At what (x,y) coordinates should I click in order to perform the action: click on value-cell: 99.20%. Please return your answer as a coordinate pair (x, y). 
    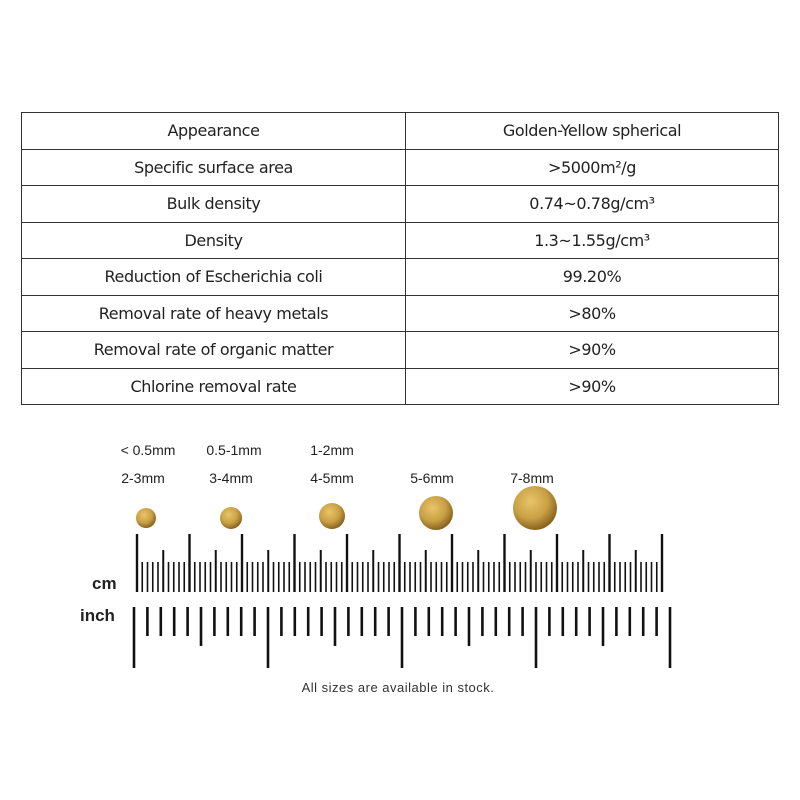
    Looking at the image, I should click on (592, 277).